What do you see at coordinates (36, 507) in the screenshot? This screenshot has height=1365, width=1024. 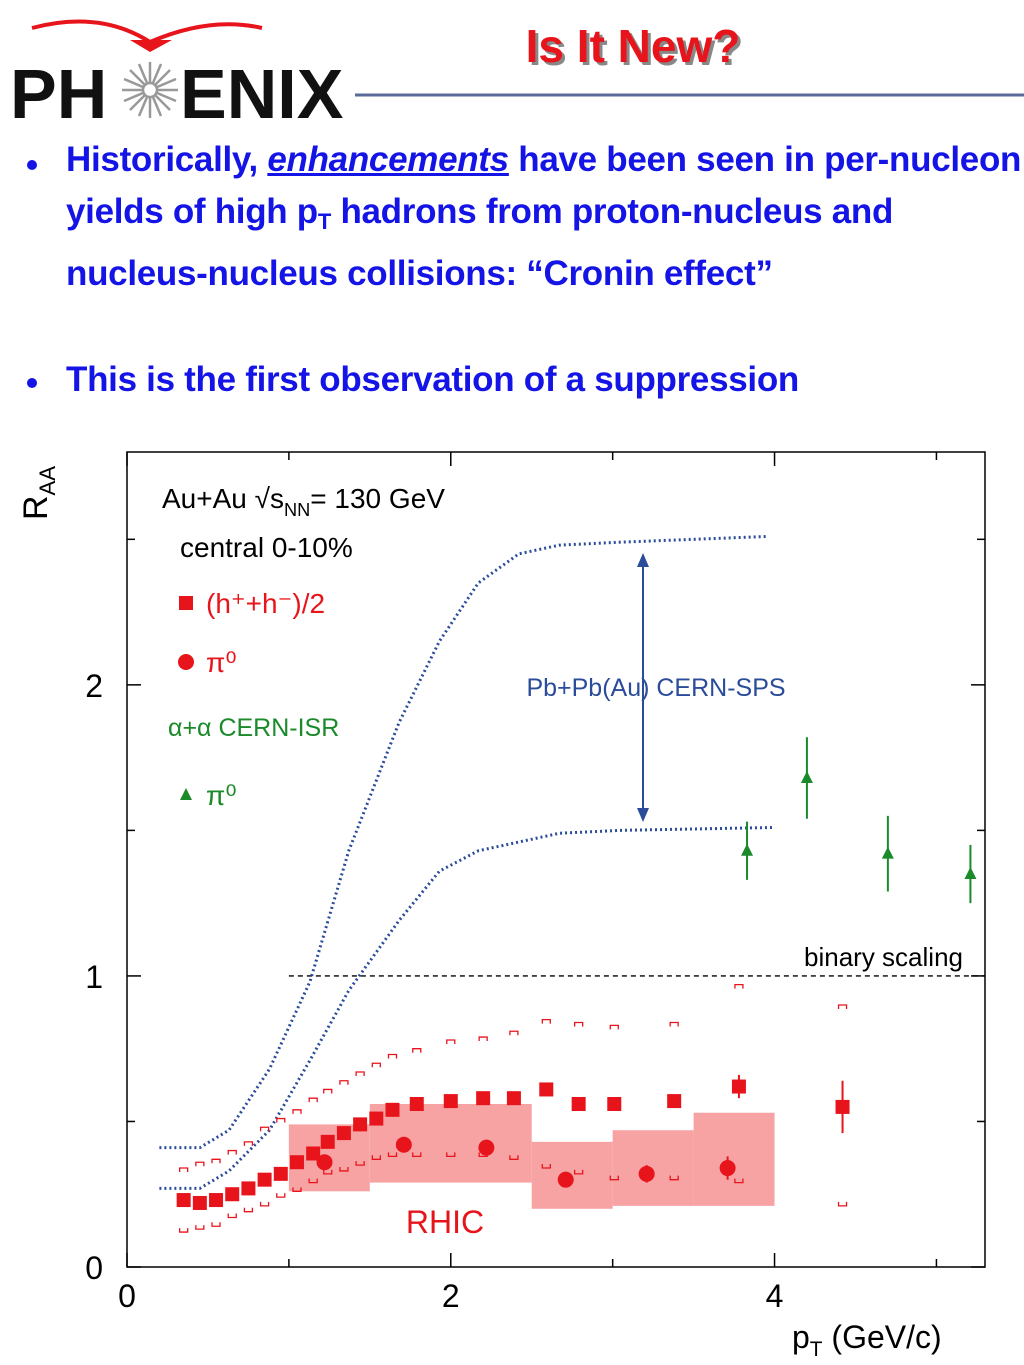 I see `label-part: R` at bounding box center [36, 507].